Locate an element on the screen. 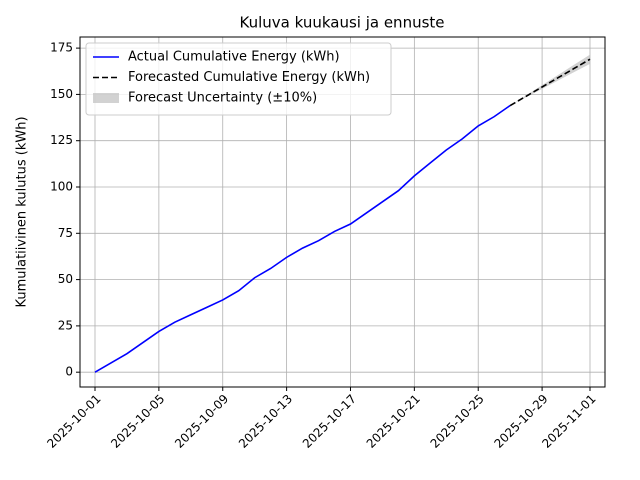  legend-box is located at coordinates (238, 79).